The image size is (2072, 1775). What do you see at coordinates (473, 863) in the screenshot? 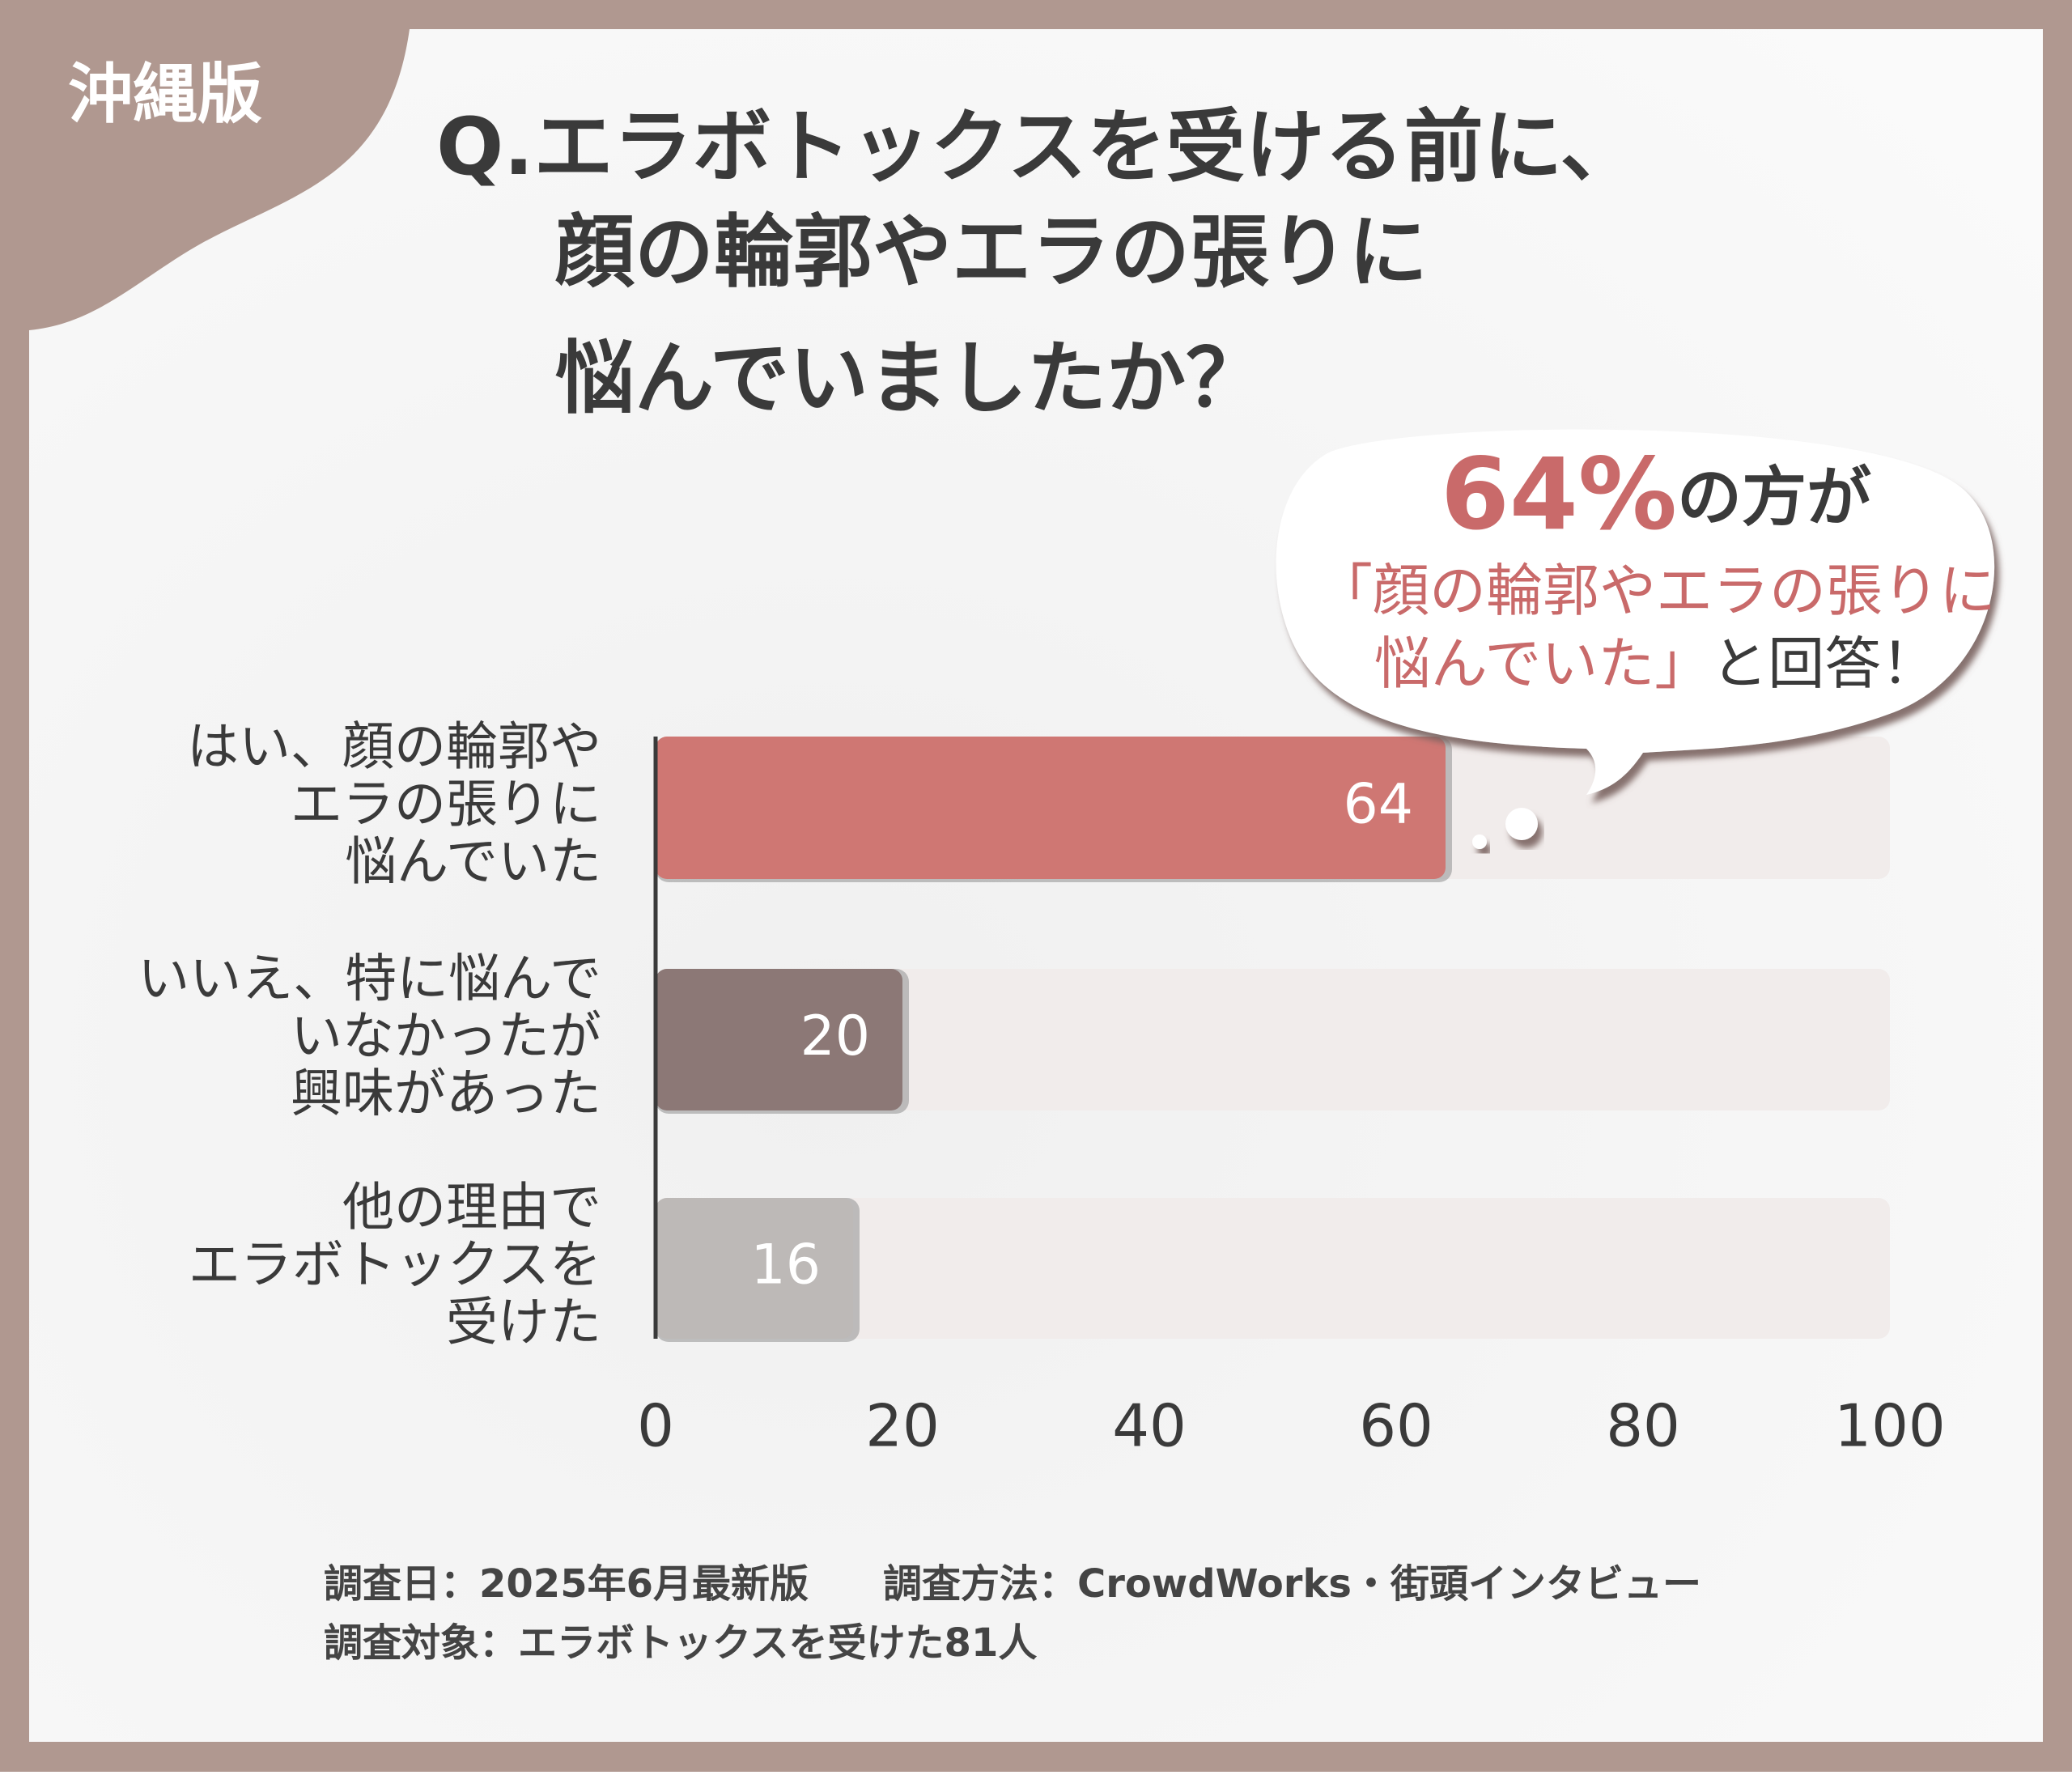
I see `category-label: 悩んでいた` at bounding box center [473, 863].